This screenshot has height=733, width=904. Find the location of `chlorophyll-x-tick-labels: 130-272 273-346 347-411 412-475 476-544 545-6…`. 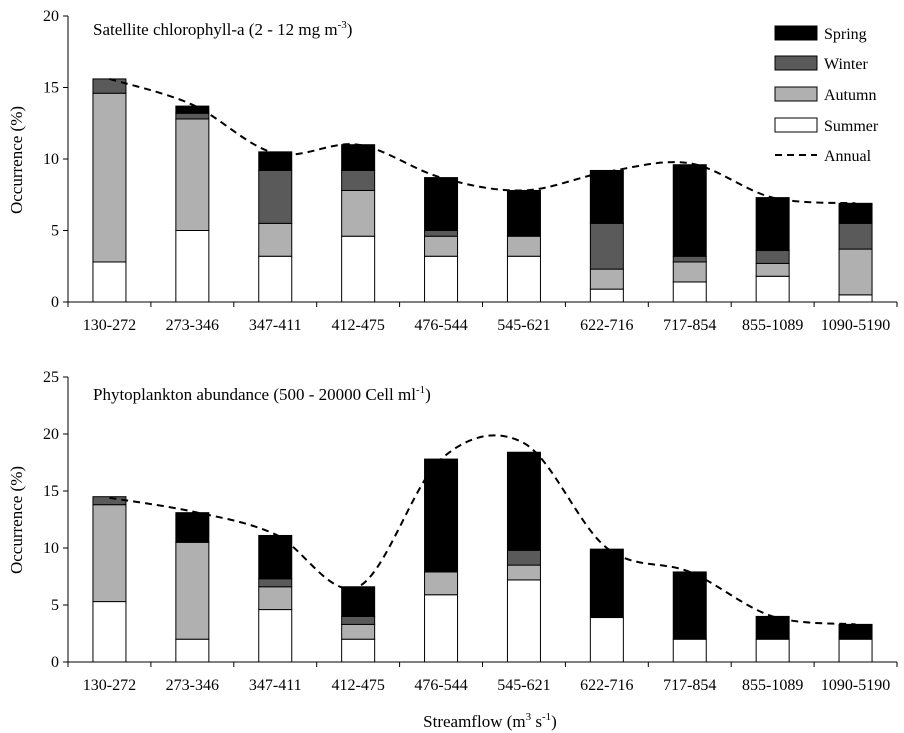

chlorophyll-x-tick-labels: 130-272 273-346 347-411 412-475 476-544 545-6… is located at coordinates (482, 318).